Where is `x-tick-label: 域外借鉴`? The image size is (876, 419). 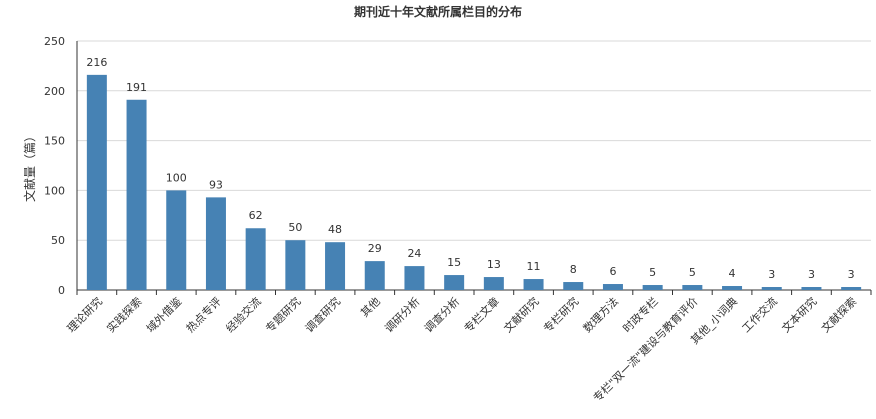 x-tick-label: 域外借鉴 is located at coordinates (164, 315).